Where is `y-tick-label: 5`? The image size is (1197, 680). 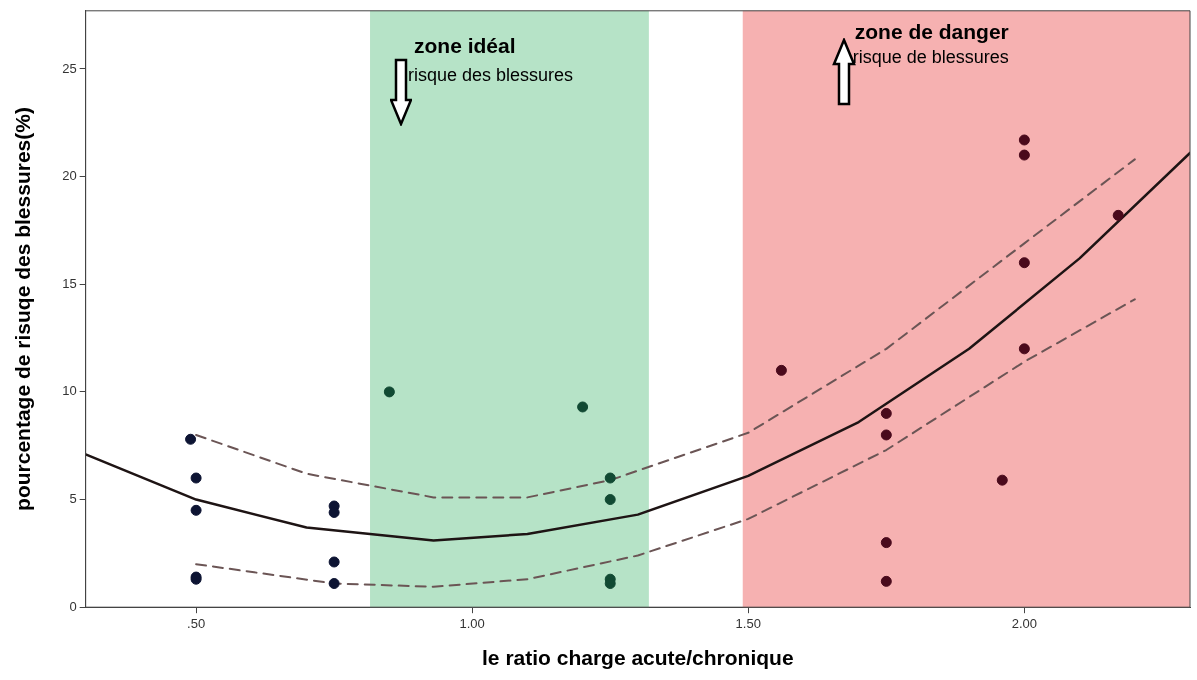
y-tick-label: 5 is located at coordinates (73, 499).